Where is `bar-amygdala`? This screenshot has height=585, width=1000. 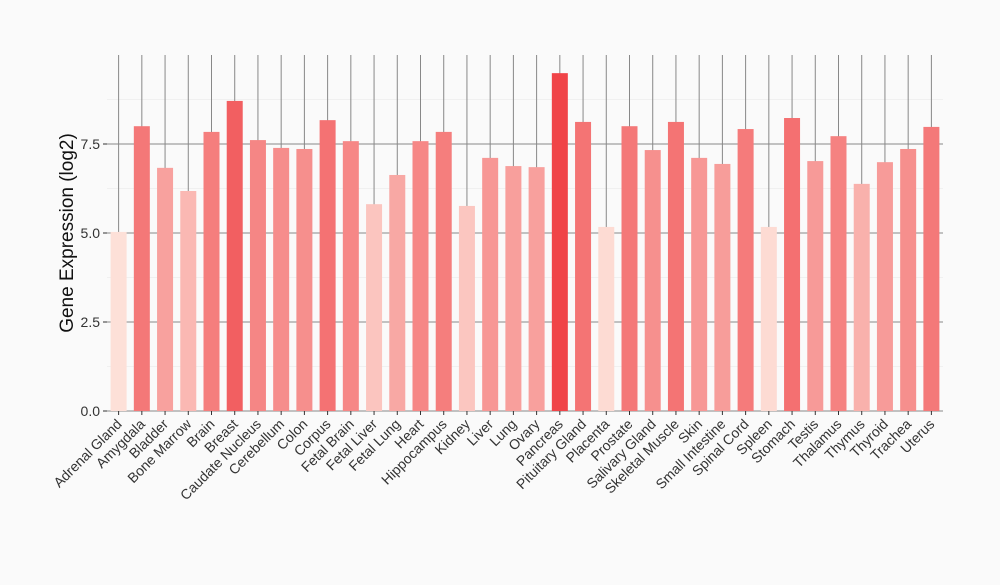 bar-amygdala is located at coordinates (141, 268).